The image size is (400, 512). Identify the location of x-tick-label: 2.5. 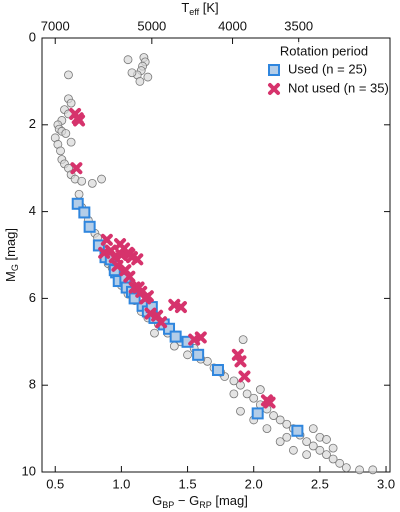
(320, 483).